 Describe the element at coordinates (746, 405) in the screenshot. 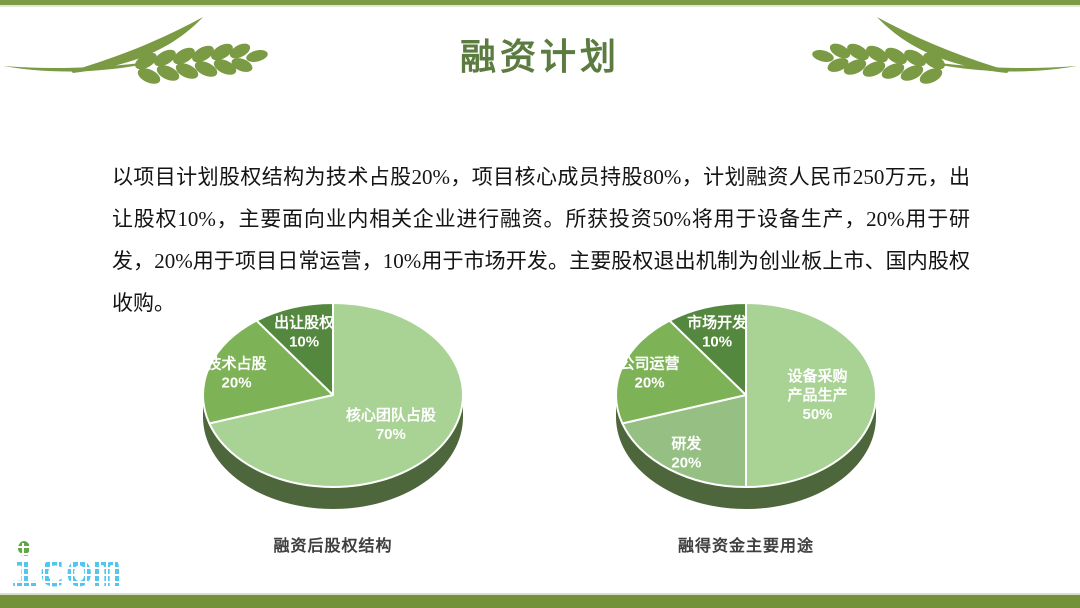

I see `fund-usage-pie-chart: 设备采购产品生产 50% 研发 20% 公司运营 20%市场开发 10%` at that location.